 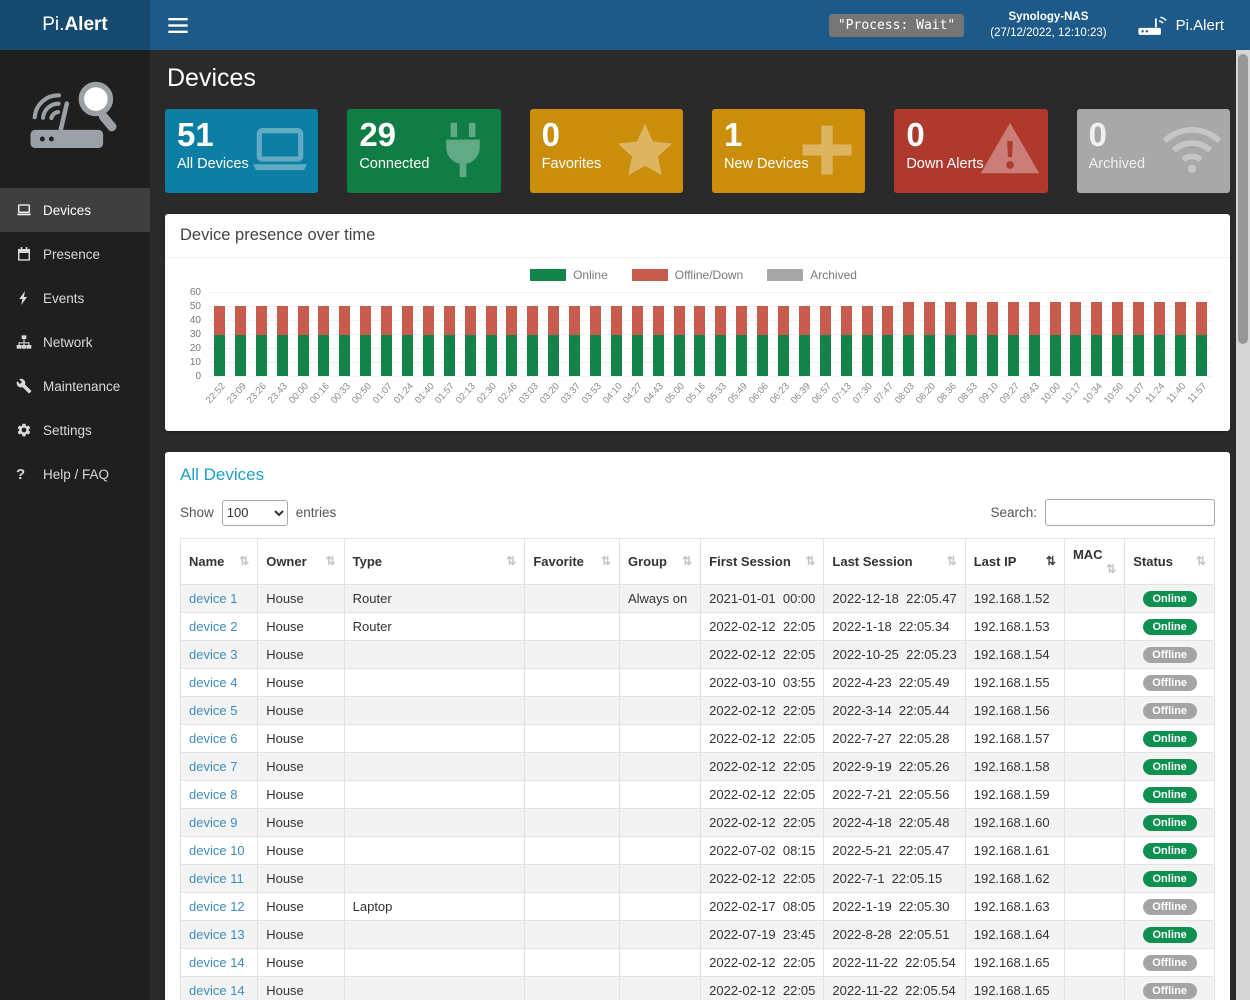 What do you see at coordinates (301, 561) in the screenshot?
I see `column-header-owner: Owner ⇅` at bounding box center [301, 561].